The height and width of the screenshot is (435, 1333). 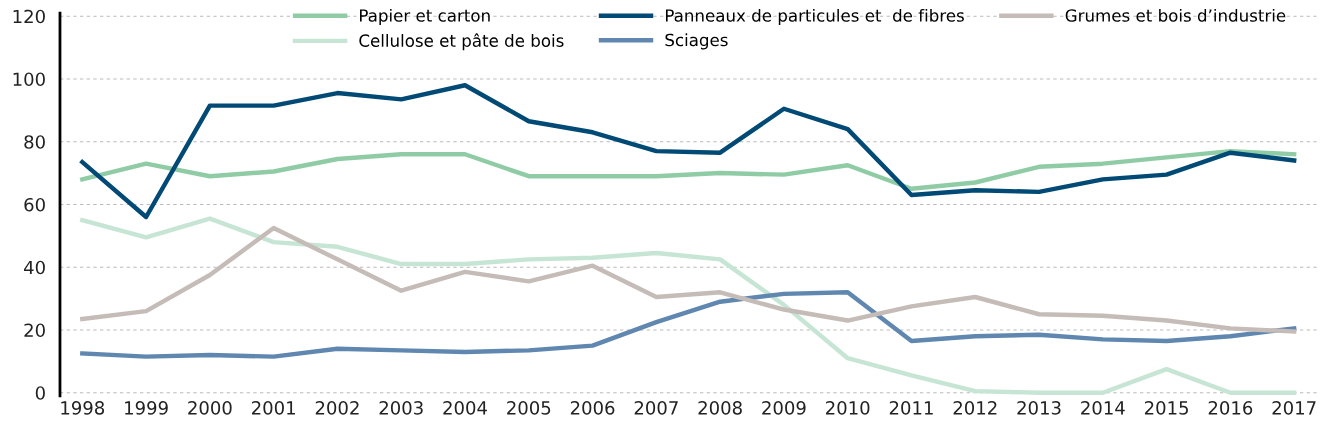 What do you see at coordinates (465, 408) in the screenshot?
I see `x-tick-label: 2004` at bounding box center [465, 408].